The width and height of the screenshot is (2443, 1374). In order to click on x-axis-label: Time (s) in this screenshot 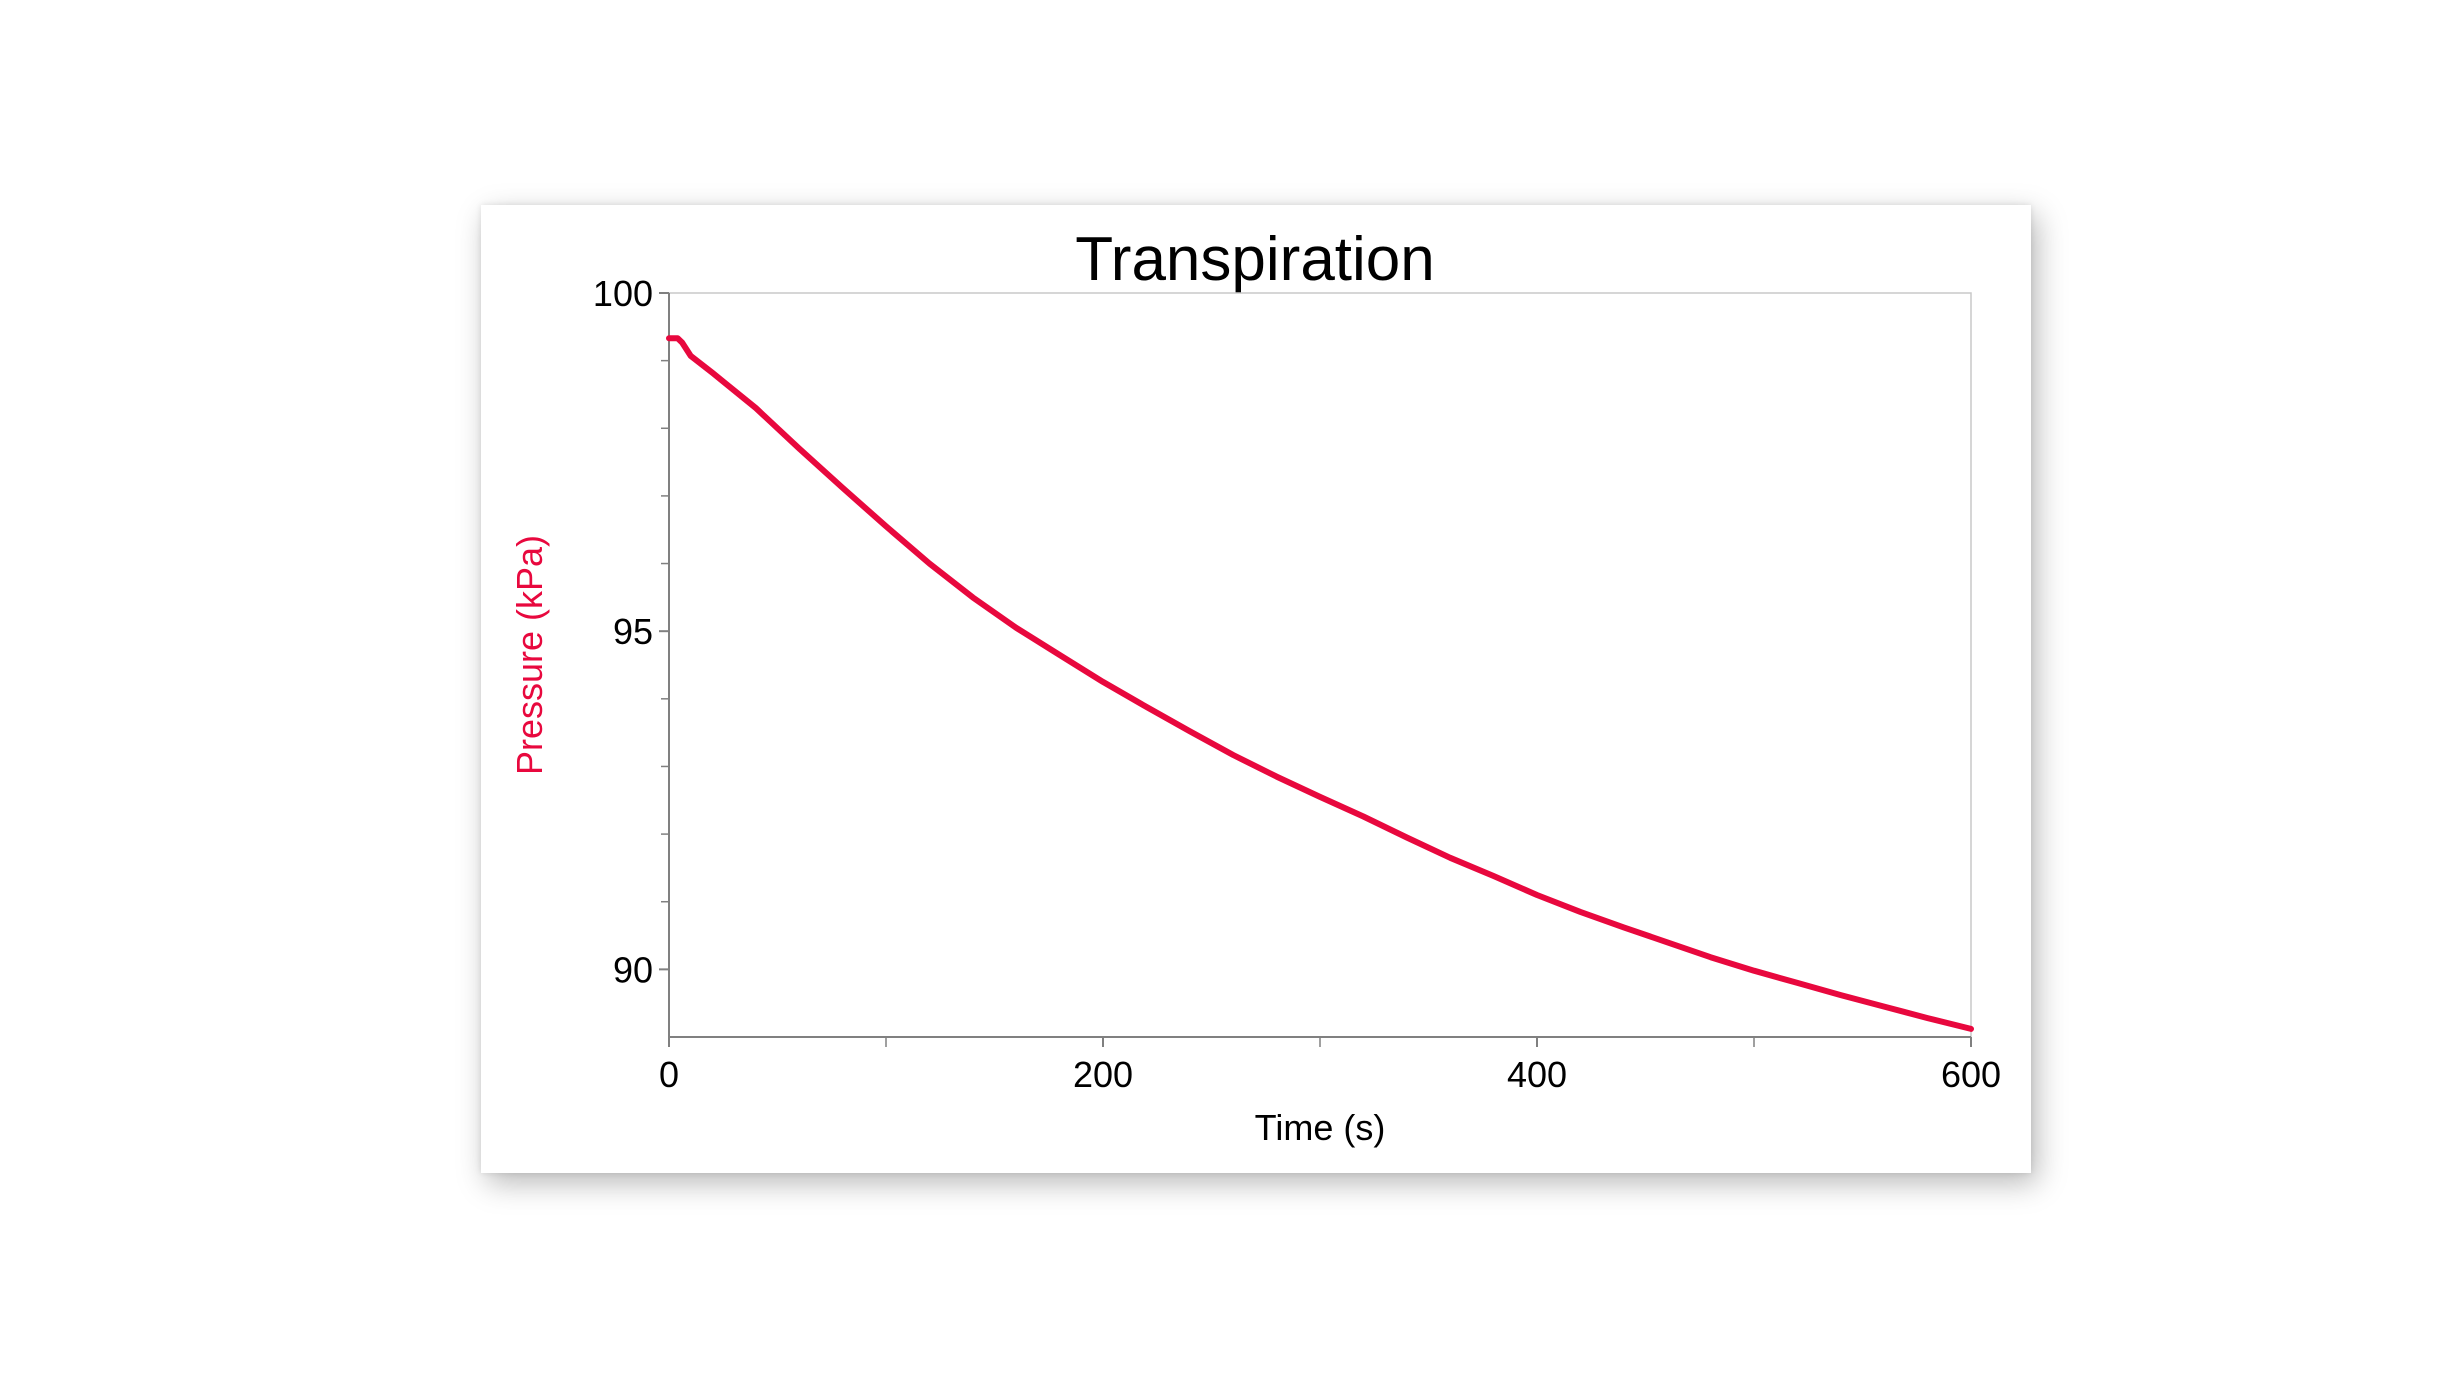, I will do `click(1320, 1127)`.